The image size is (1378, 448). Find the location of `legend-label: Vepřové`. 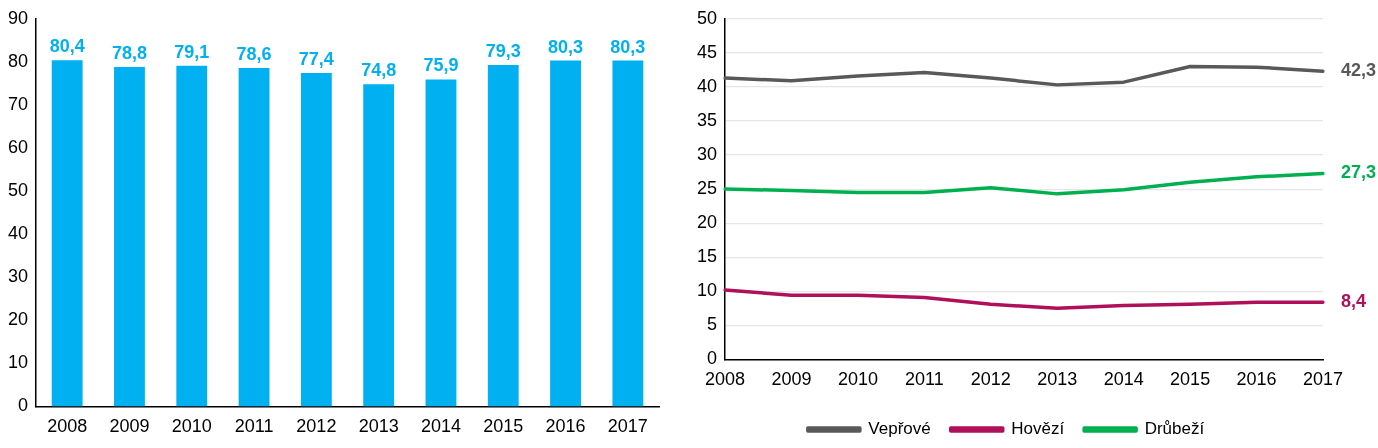

legend-label: Vepřové is located at coordinates (899, 429).